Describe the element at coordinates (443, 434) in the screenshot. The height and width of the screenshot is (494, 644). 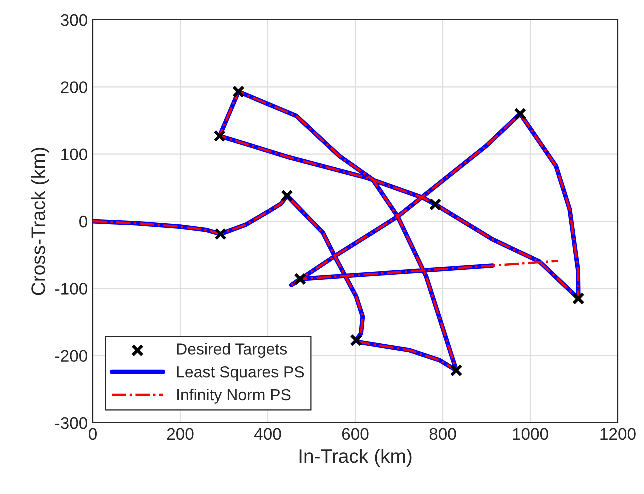
I see `x-tick-label: 800` at that location.